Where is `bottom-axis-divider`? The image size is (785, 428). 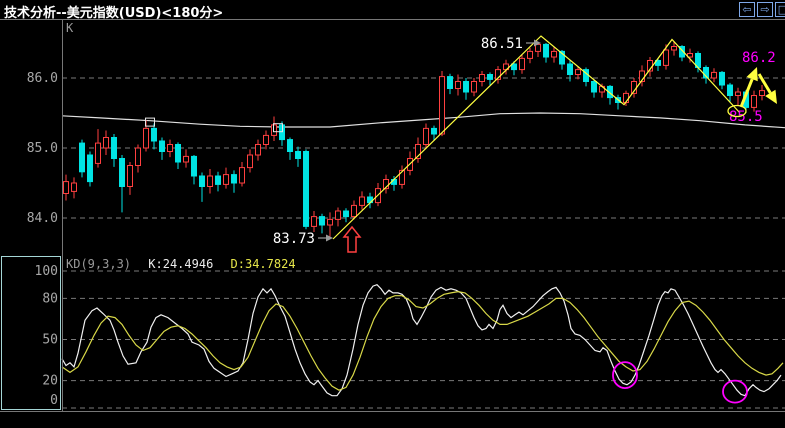 bottom-axis-divider is located at coordinates (392, 411).